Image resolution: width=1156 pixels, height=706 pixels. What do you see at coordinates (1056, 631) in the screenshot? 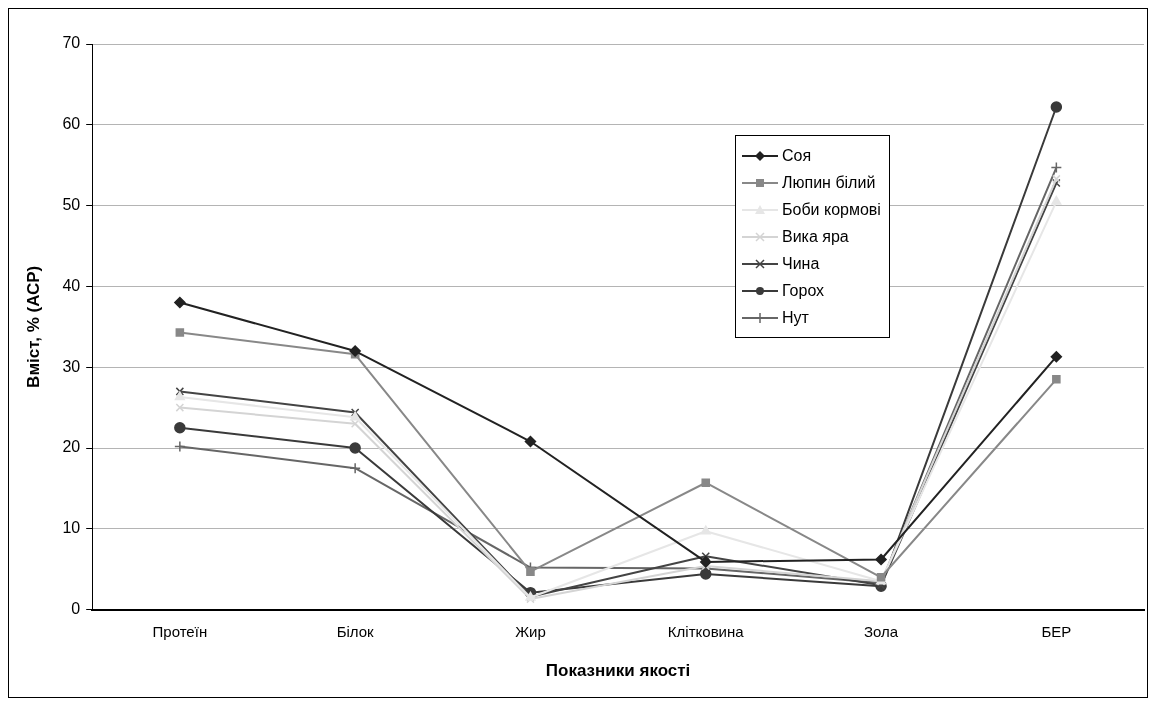
I see `x-tick-label: БЕР` at bounding box center [1056, 631].